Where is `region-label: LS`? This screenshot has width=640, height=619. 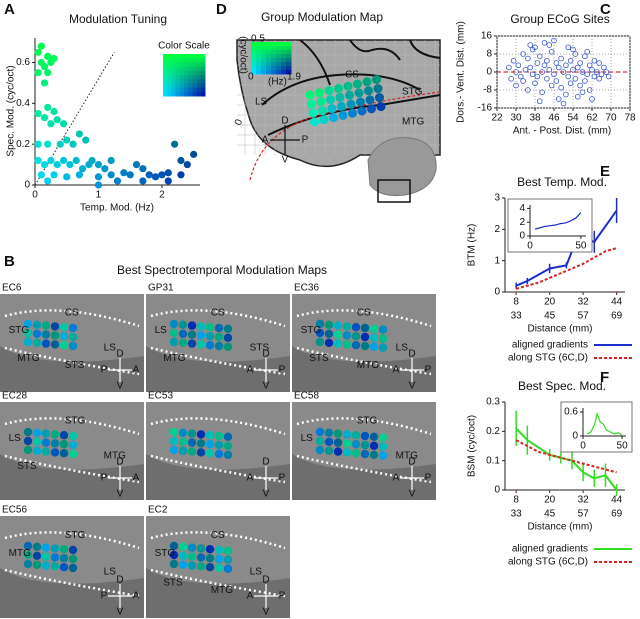 region-label: LS is located at coordinates (261, 102).